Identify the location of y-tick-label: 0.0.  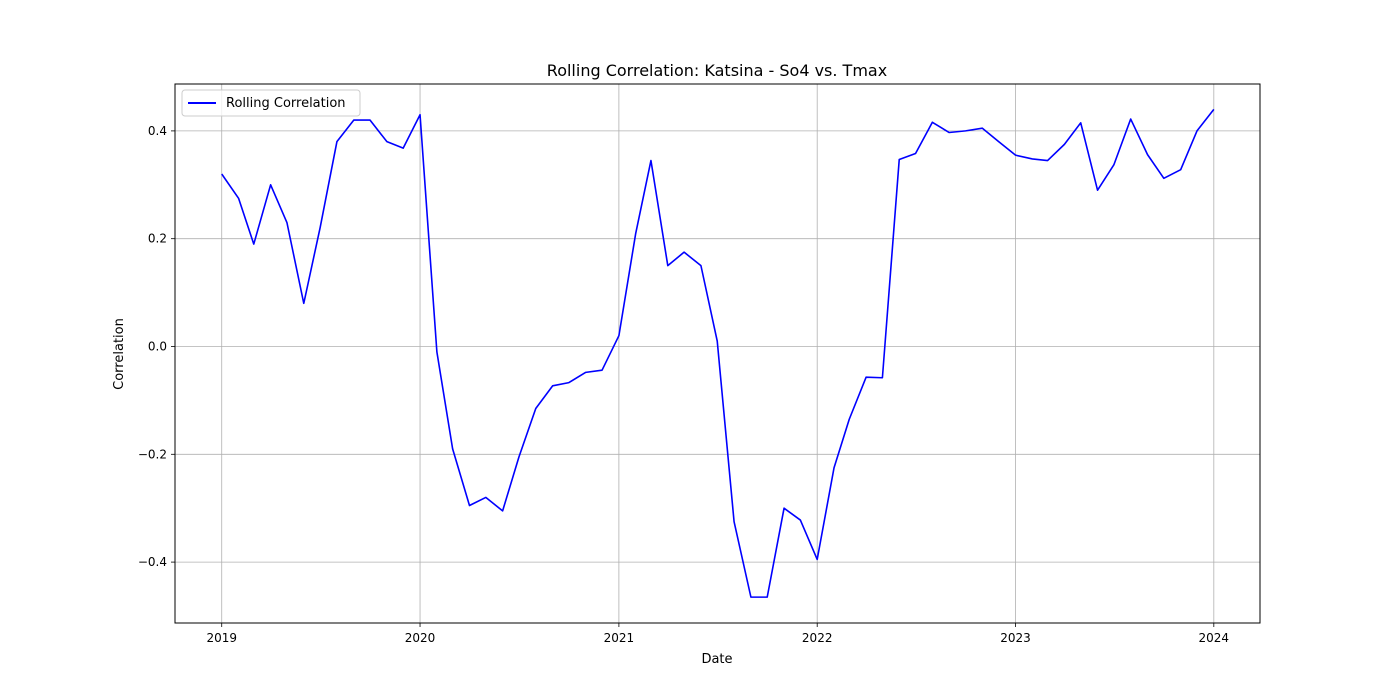
(157, 346).